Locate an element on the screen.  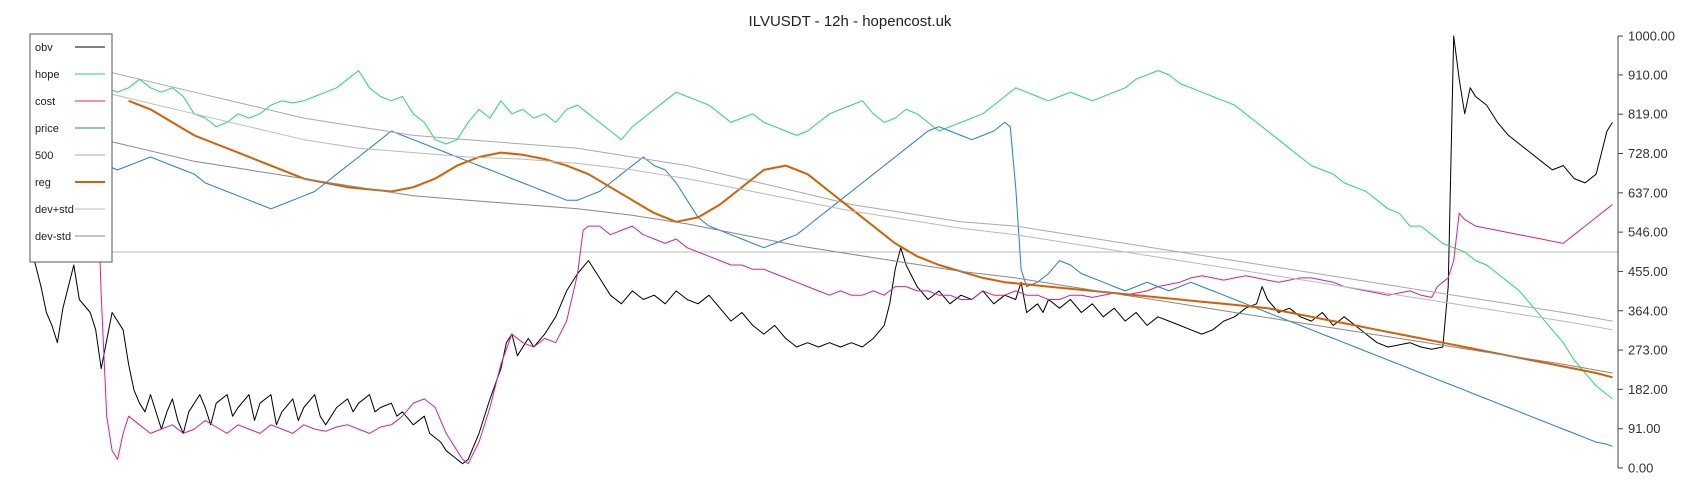
legend-label-dev+std: dev+std is located at coordinates (54, 210).